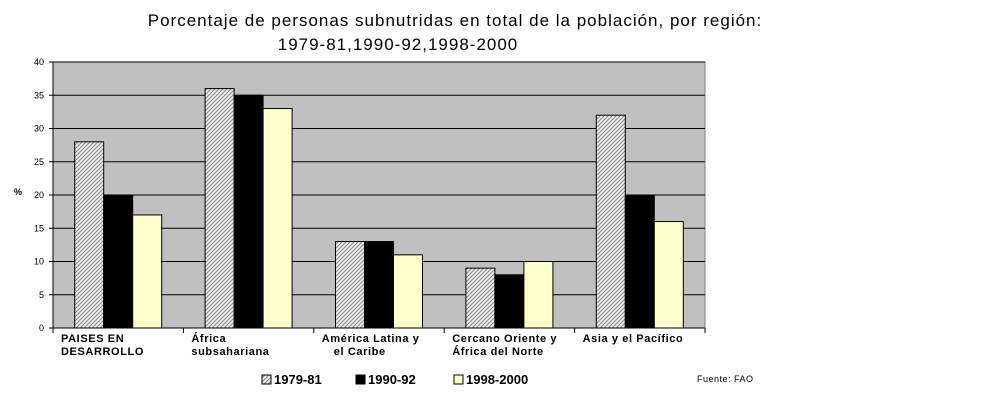 Image resolution: width=997 pixels, height=409 pixels. I want to click on y-tick-label: 25, so click(39, 162).